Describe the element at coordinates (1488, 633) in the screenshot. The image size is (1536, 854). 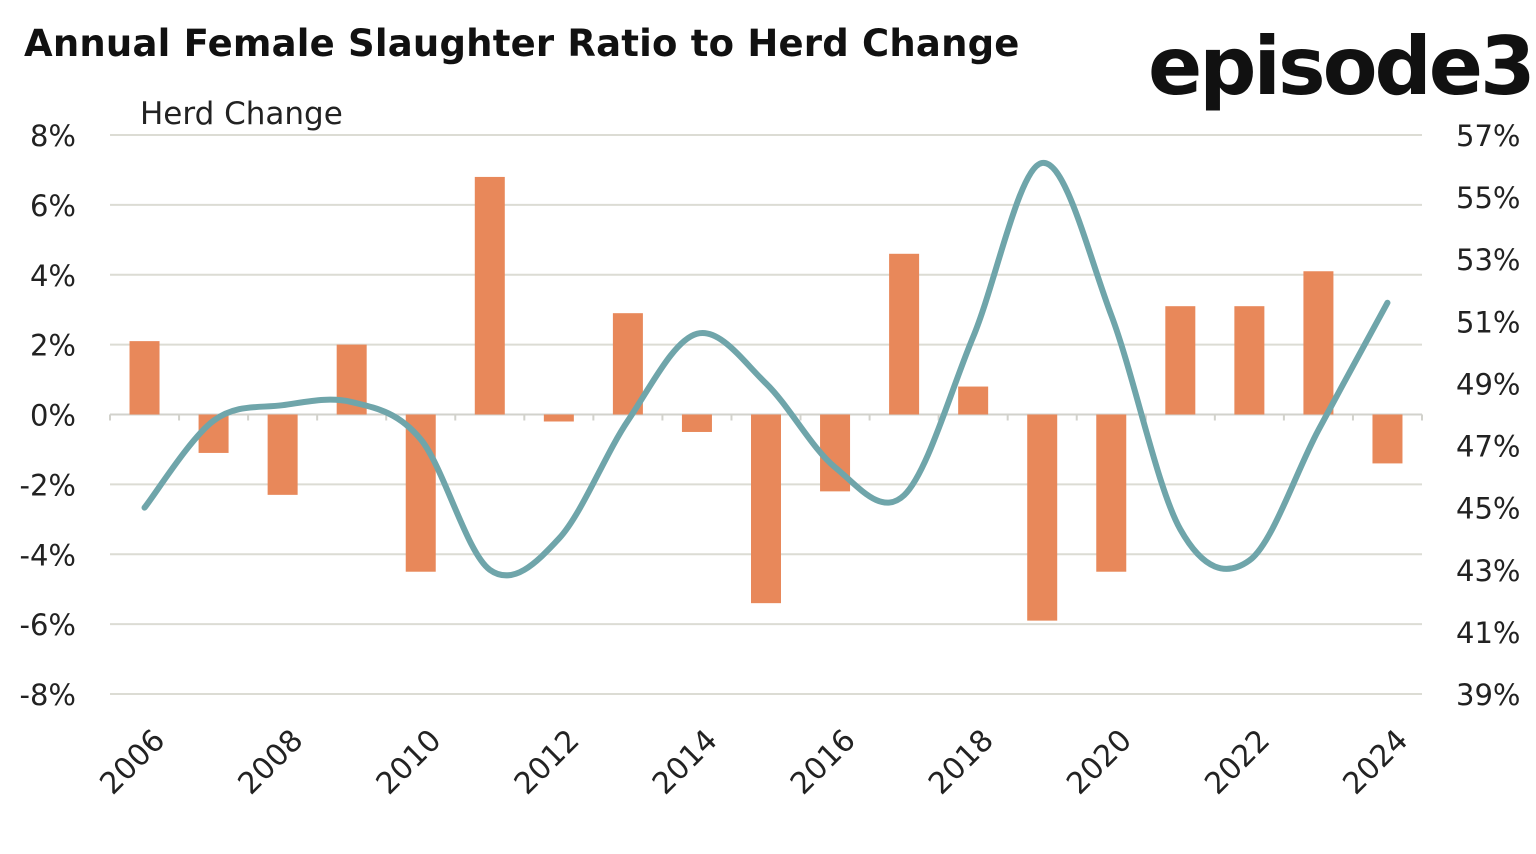
I see `y-right-tick-label: 41%` at that location.